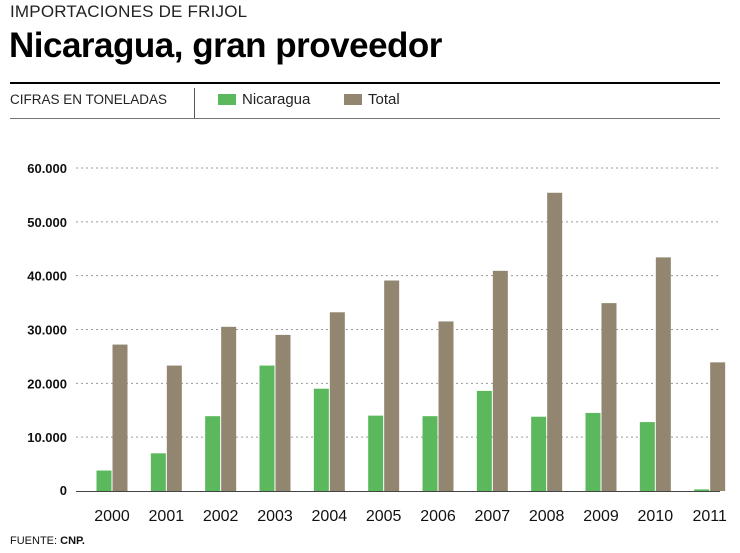 The height and width of the screenshot is (553, 740). Describe the element at coordinates (539, 453) in the screenshot. I see `bar-nicaragua-2008` at that location.